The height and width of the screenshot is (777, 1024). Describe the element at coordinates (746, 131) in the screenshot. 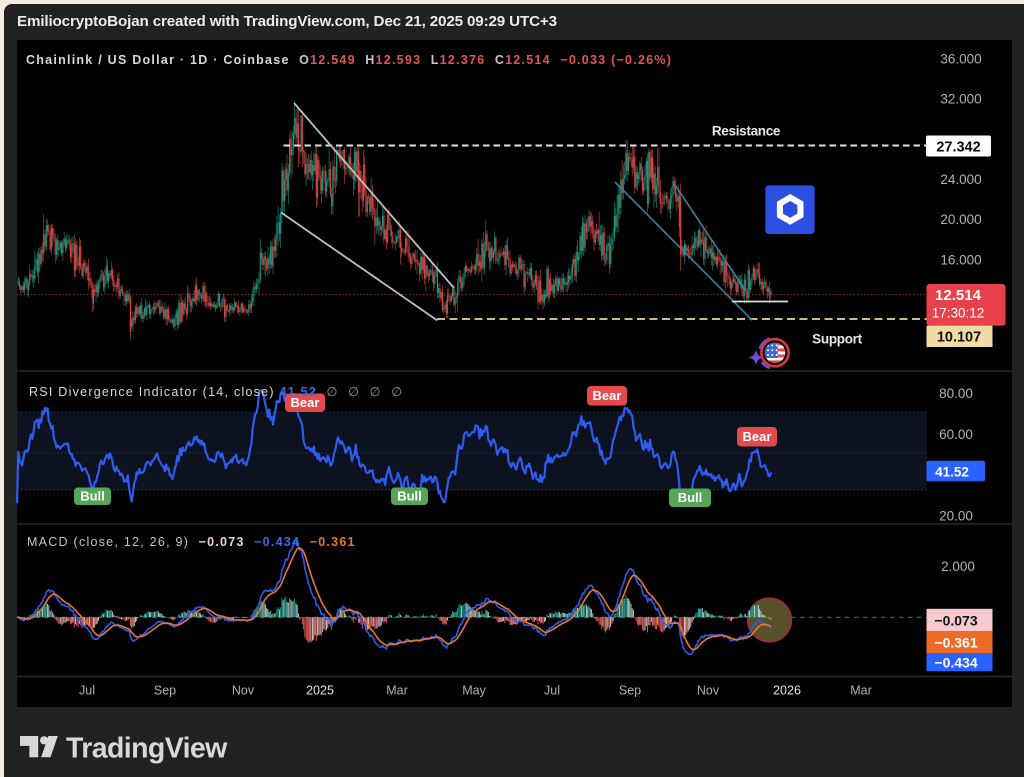

I see `svg-text: Resistance` at that location.